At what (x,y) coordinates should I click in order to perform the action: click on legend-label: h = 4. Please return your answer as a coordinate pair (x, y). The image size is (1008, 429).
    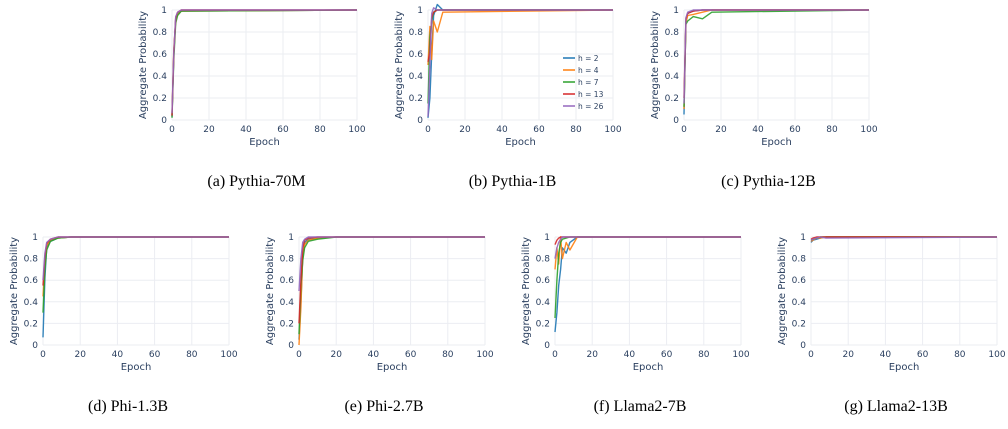
    Looking at the image, I should click on (588, 70).